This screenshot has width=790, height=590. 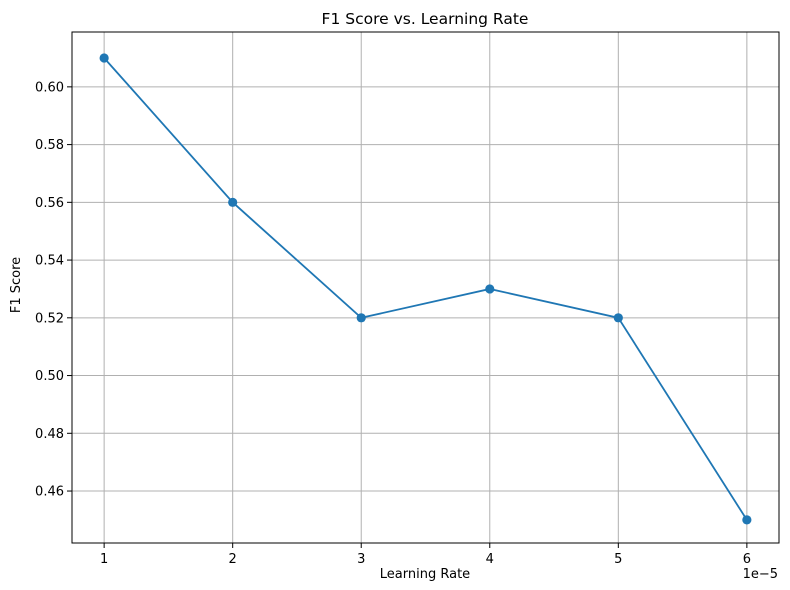 What do you see at coordinates (49, 261) in the screenshot?
I see `y-tick-label: 0.54` at bounding box center [49, 261].